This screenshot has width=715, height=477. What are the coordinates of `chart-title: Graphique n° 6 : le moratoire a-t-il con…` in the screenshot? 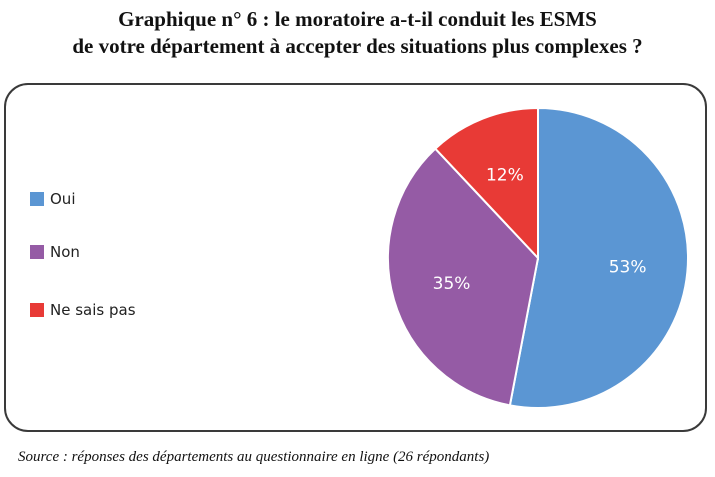 It's located at (357, 33).